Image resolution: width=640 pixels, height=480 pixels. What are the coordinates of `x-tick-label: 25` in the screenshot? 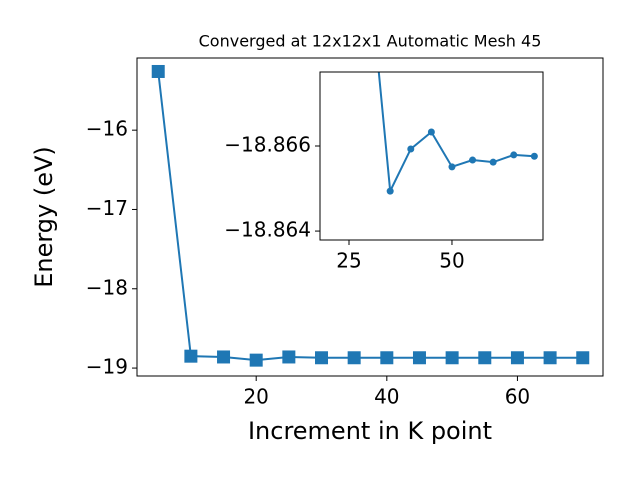 It's located at (348, 261).